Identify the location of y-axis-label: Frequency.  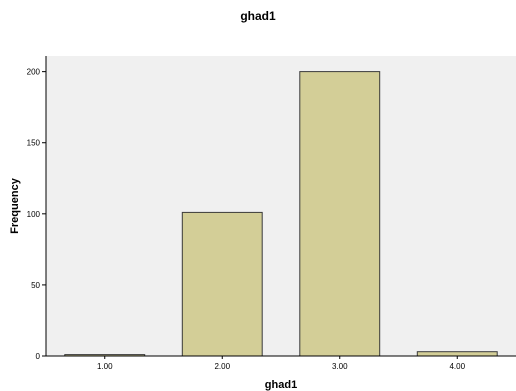
(15, 205).